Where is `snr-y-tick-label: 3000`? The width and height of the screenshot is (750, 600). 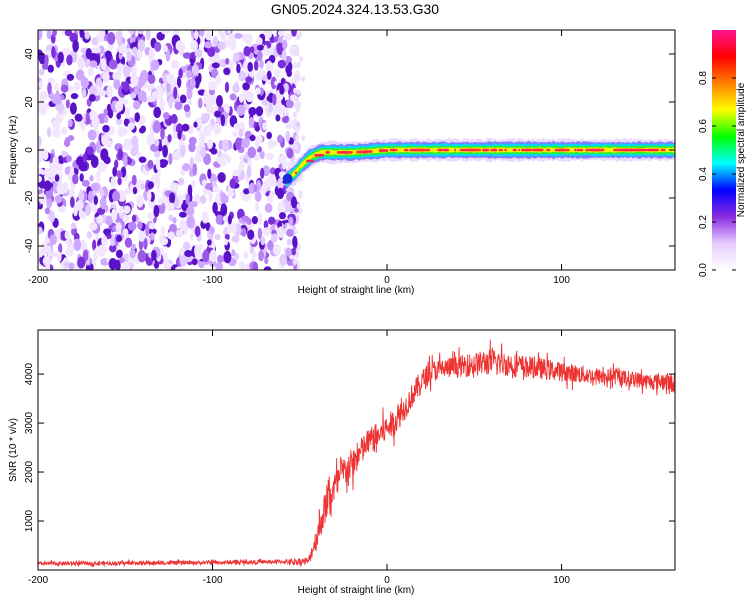 snr-y-tick-label: 3000 is located at coordinates (29, 423).